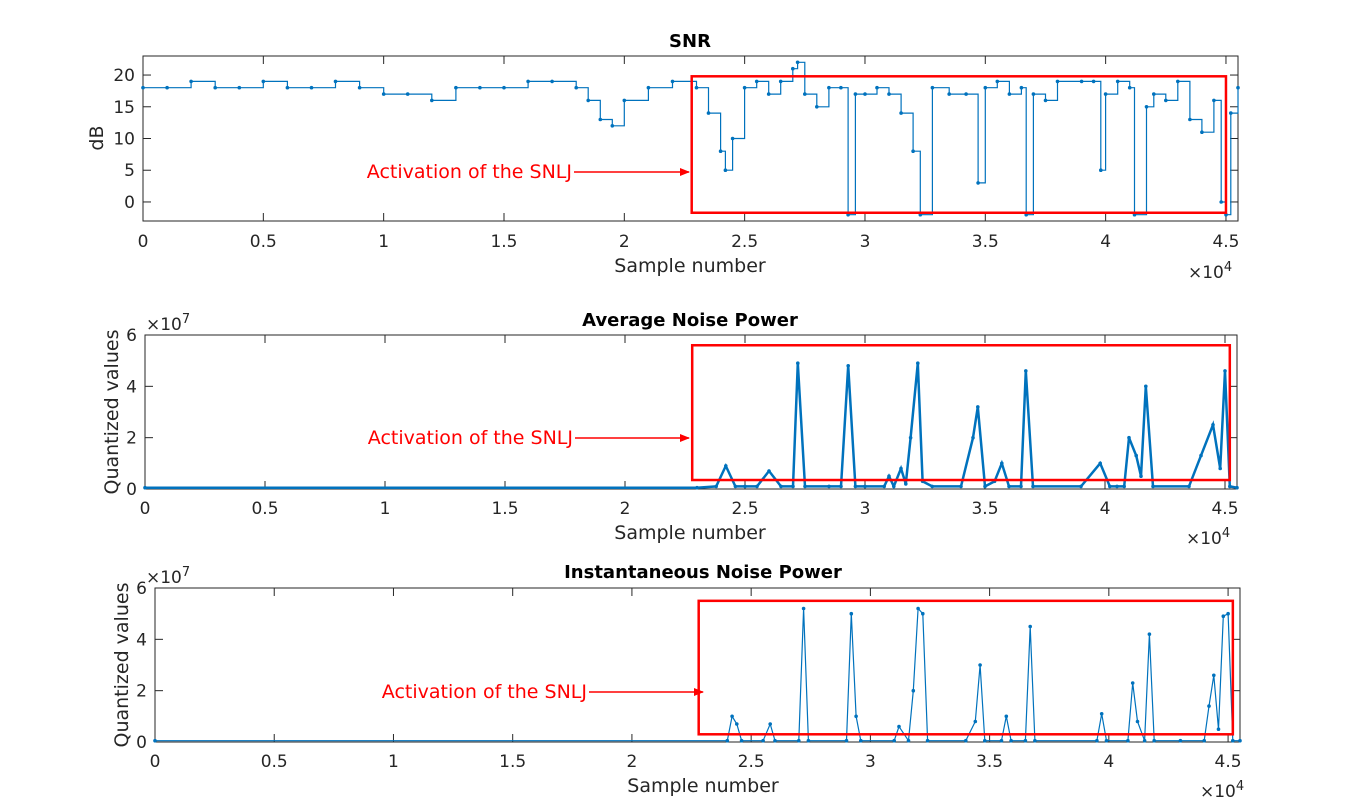 The width and height of the screenshot is (1364, 801). I want to click on x-tick-label: 3, so click(865, 242).